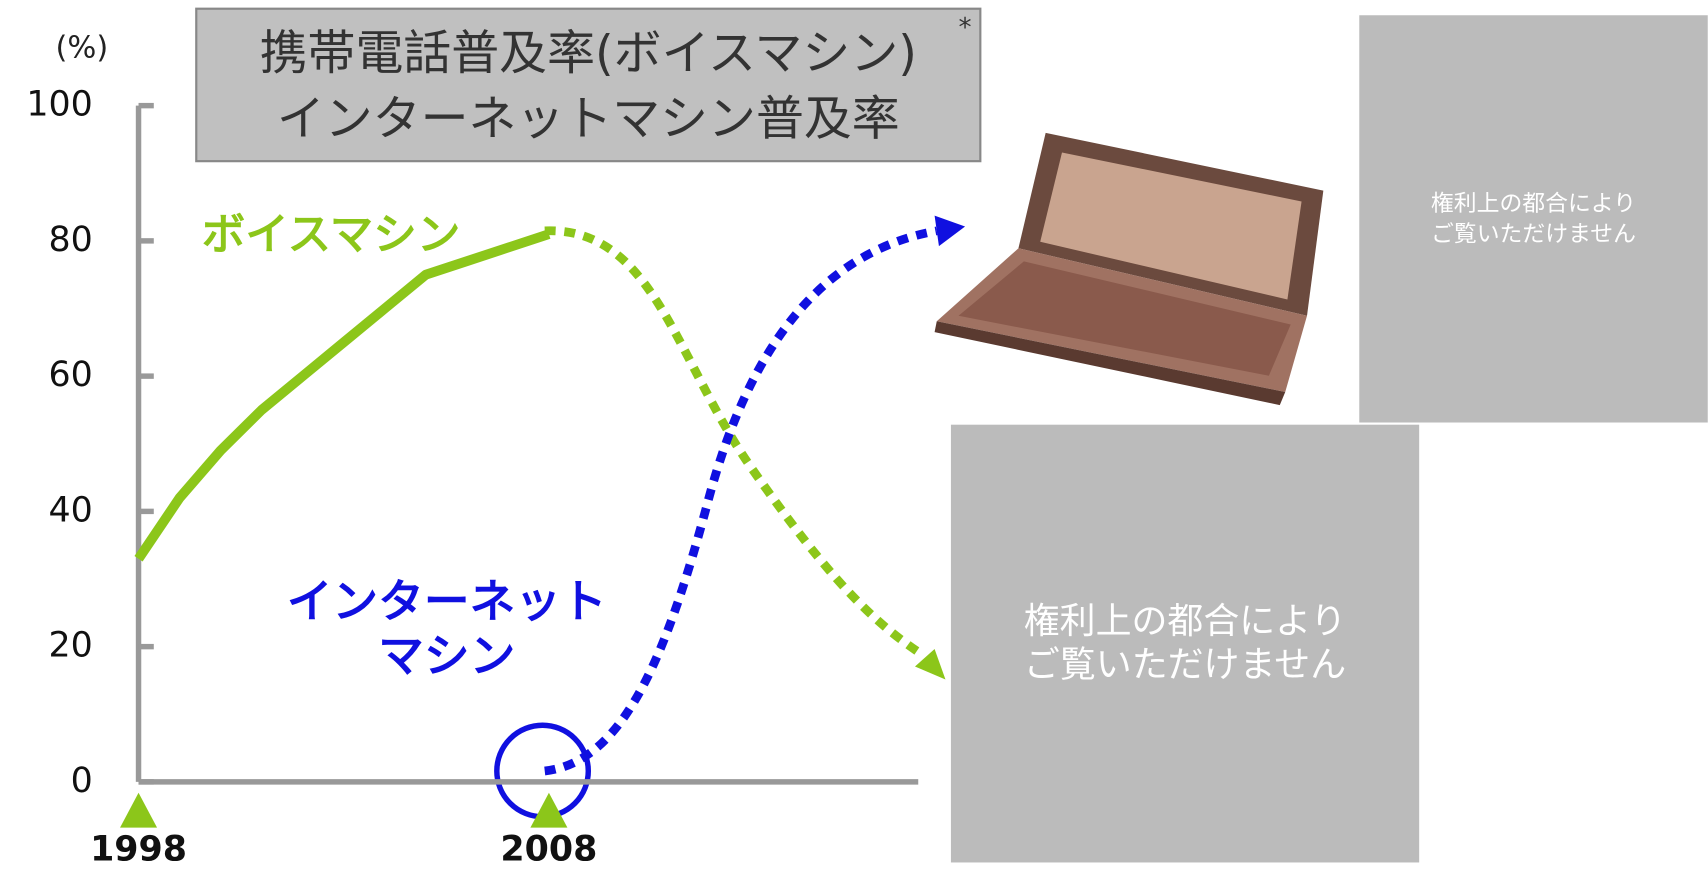  What do you see at coordinates (1129, 269) in the screenshot?
I see `phone-illustration` at bounding box center [1129, 269].